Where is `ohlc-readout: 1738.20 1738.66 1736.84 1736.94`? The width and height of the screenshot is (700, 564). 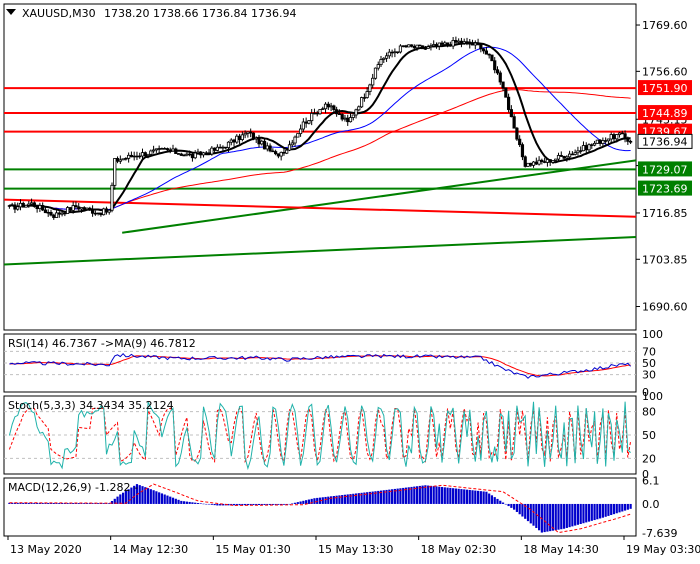
ohlc-readout: 1738.20 1738.66 1736.84 1736.94 is located at coordinates (200, 13).